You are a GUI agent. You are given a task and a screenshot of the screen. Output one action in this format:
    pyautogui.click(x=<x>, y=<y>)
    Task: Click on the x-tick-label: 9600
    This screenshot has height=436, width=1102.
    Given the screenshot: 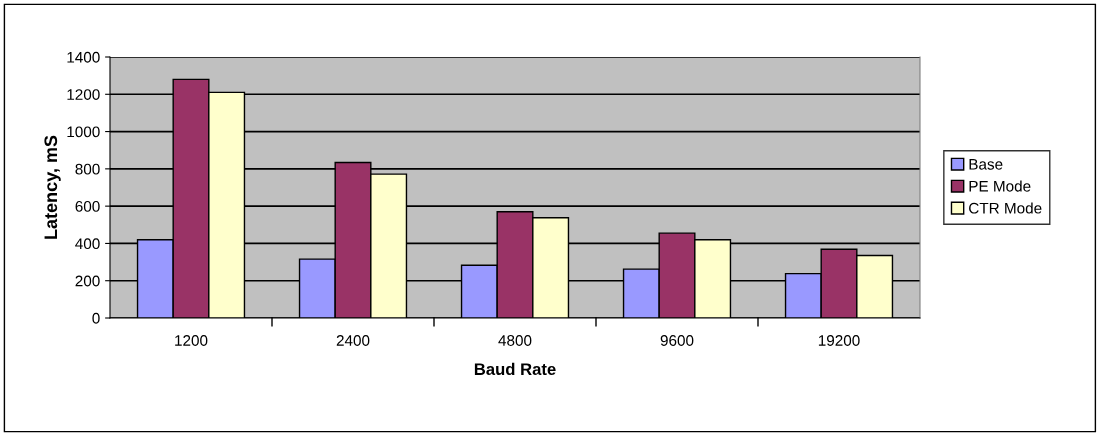 What is the action you would take?
    pyautogui.click(x=677, y=340)
    